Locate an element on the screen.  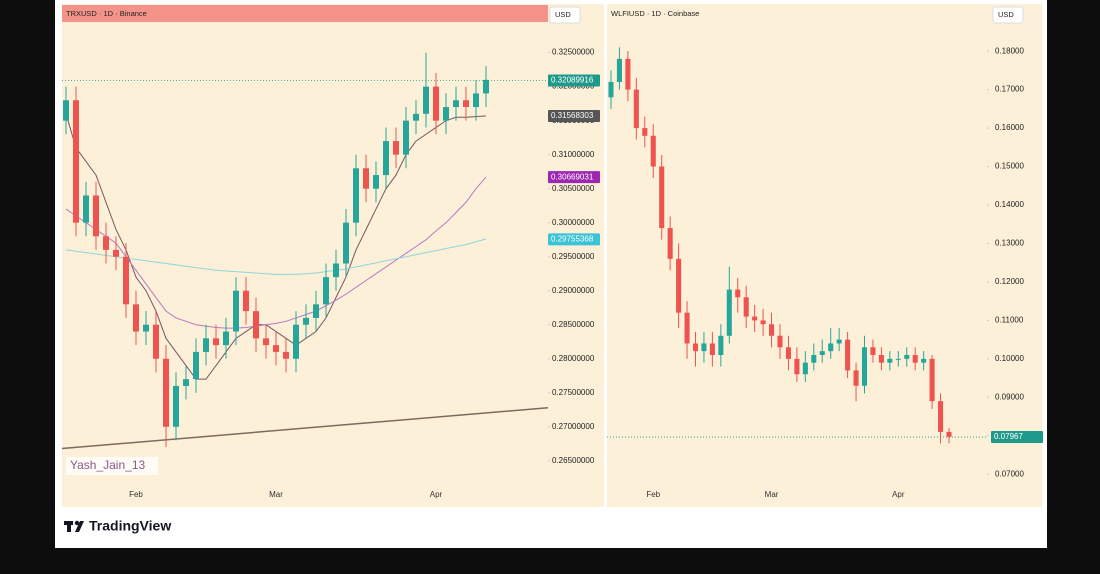
price-label: 0.07967 is located at coordinates (1008, 436).